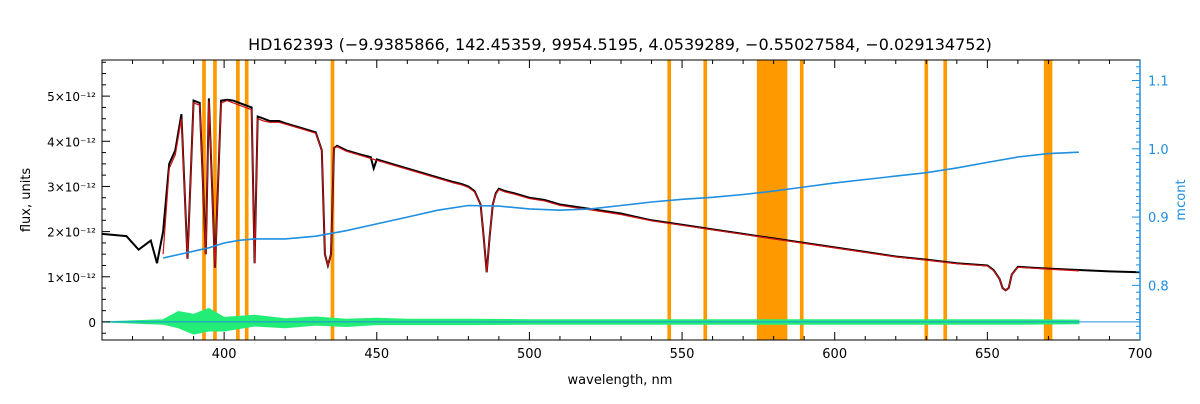 Image resolution: width=1200 pixels, height=404 pixels. Describe the element at coordinates (26, 200) in the screenshot. I see `y-axis-label: flux, units` at that location.